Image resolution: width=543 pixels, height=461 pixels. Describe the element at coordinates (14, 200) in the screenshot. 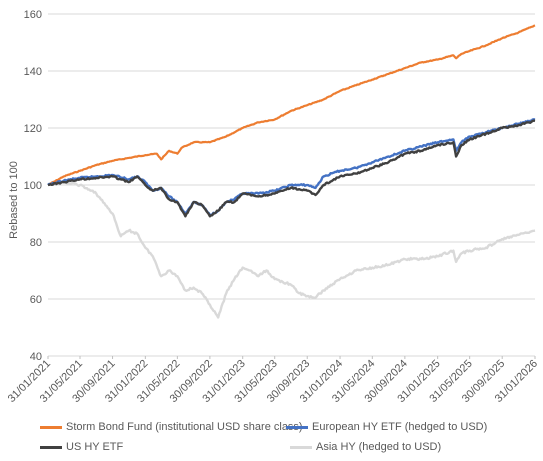

I see `y-axis-label: Rebased to 100` at that location.